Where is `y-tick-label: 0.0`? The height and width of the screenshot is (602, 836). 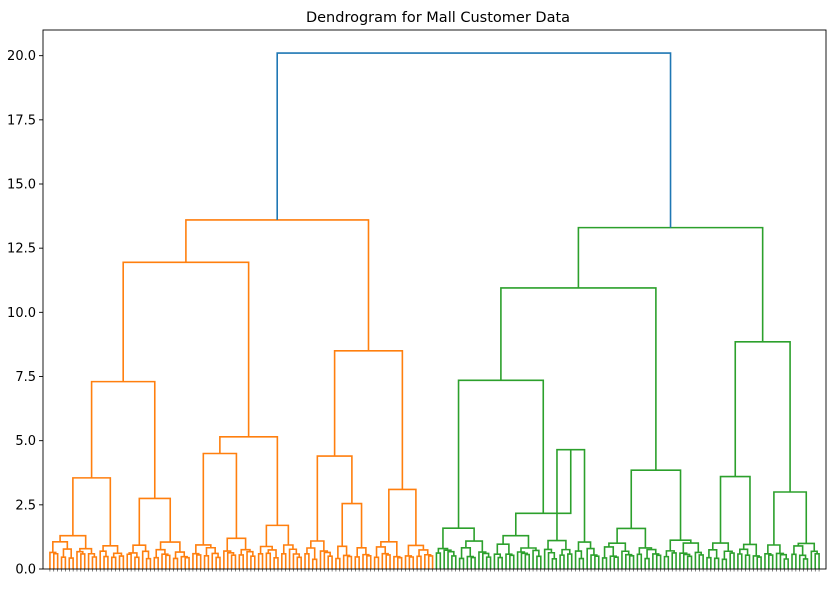
y-tick-label: 0.0 is located at coordinates (25, 570).